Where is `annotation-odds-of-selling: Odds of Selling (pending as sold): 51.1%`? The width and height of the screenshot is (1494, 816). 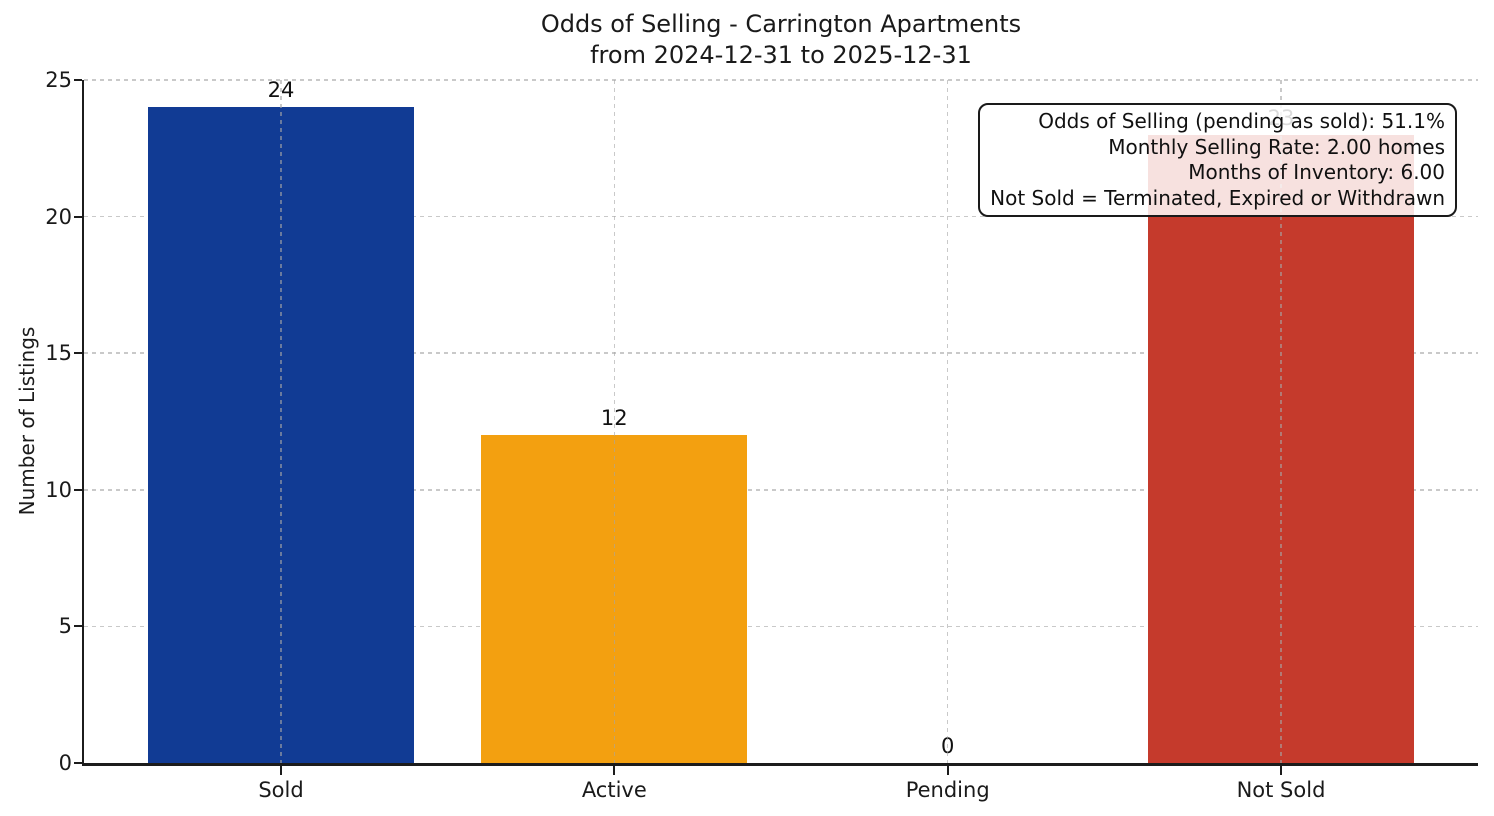 annotation-odds-of-selling: Odds of Selling (pending as sold): 51.1% is located at coordinates (1241, 121).